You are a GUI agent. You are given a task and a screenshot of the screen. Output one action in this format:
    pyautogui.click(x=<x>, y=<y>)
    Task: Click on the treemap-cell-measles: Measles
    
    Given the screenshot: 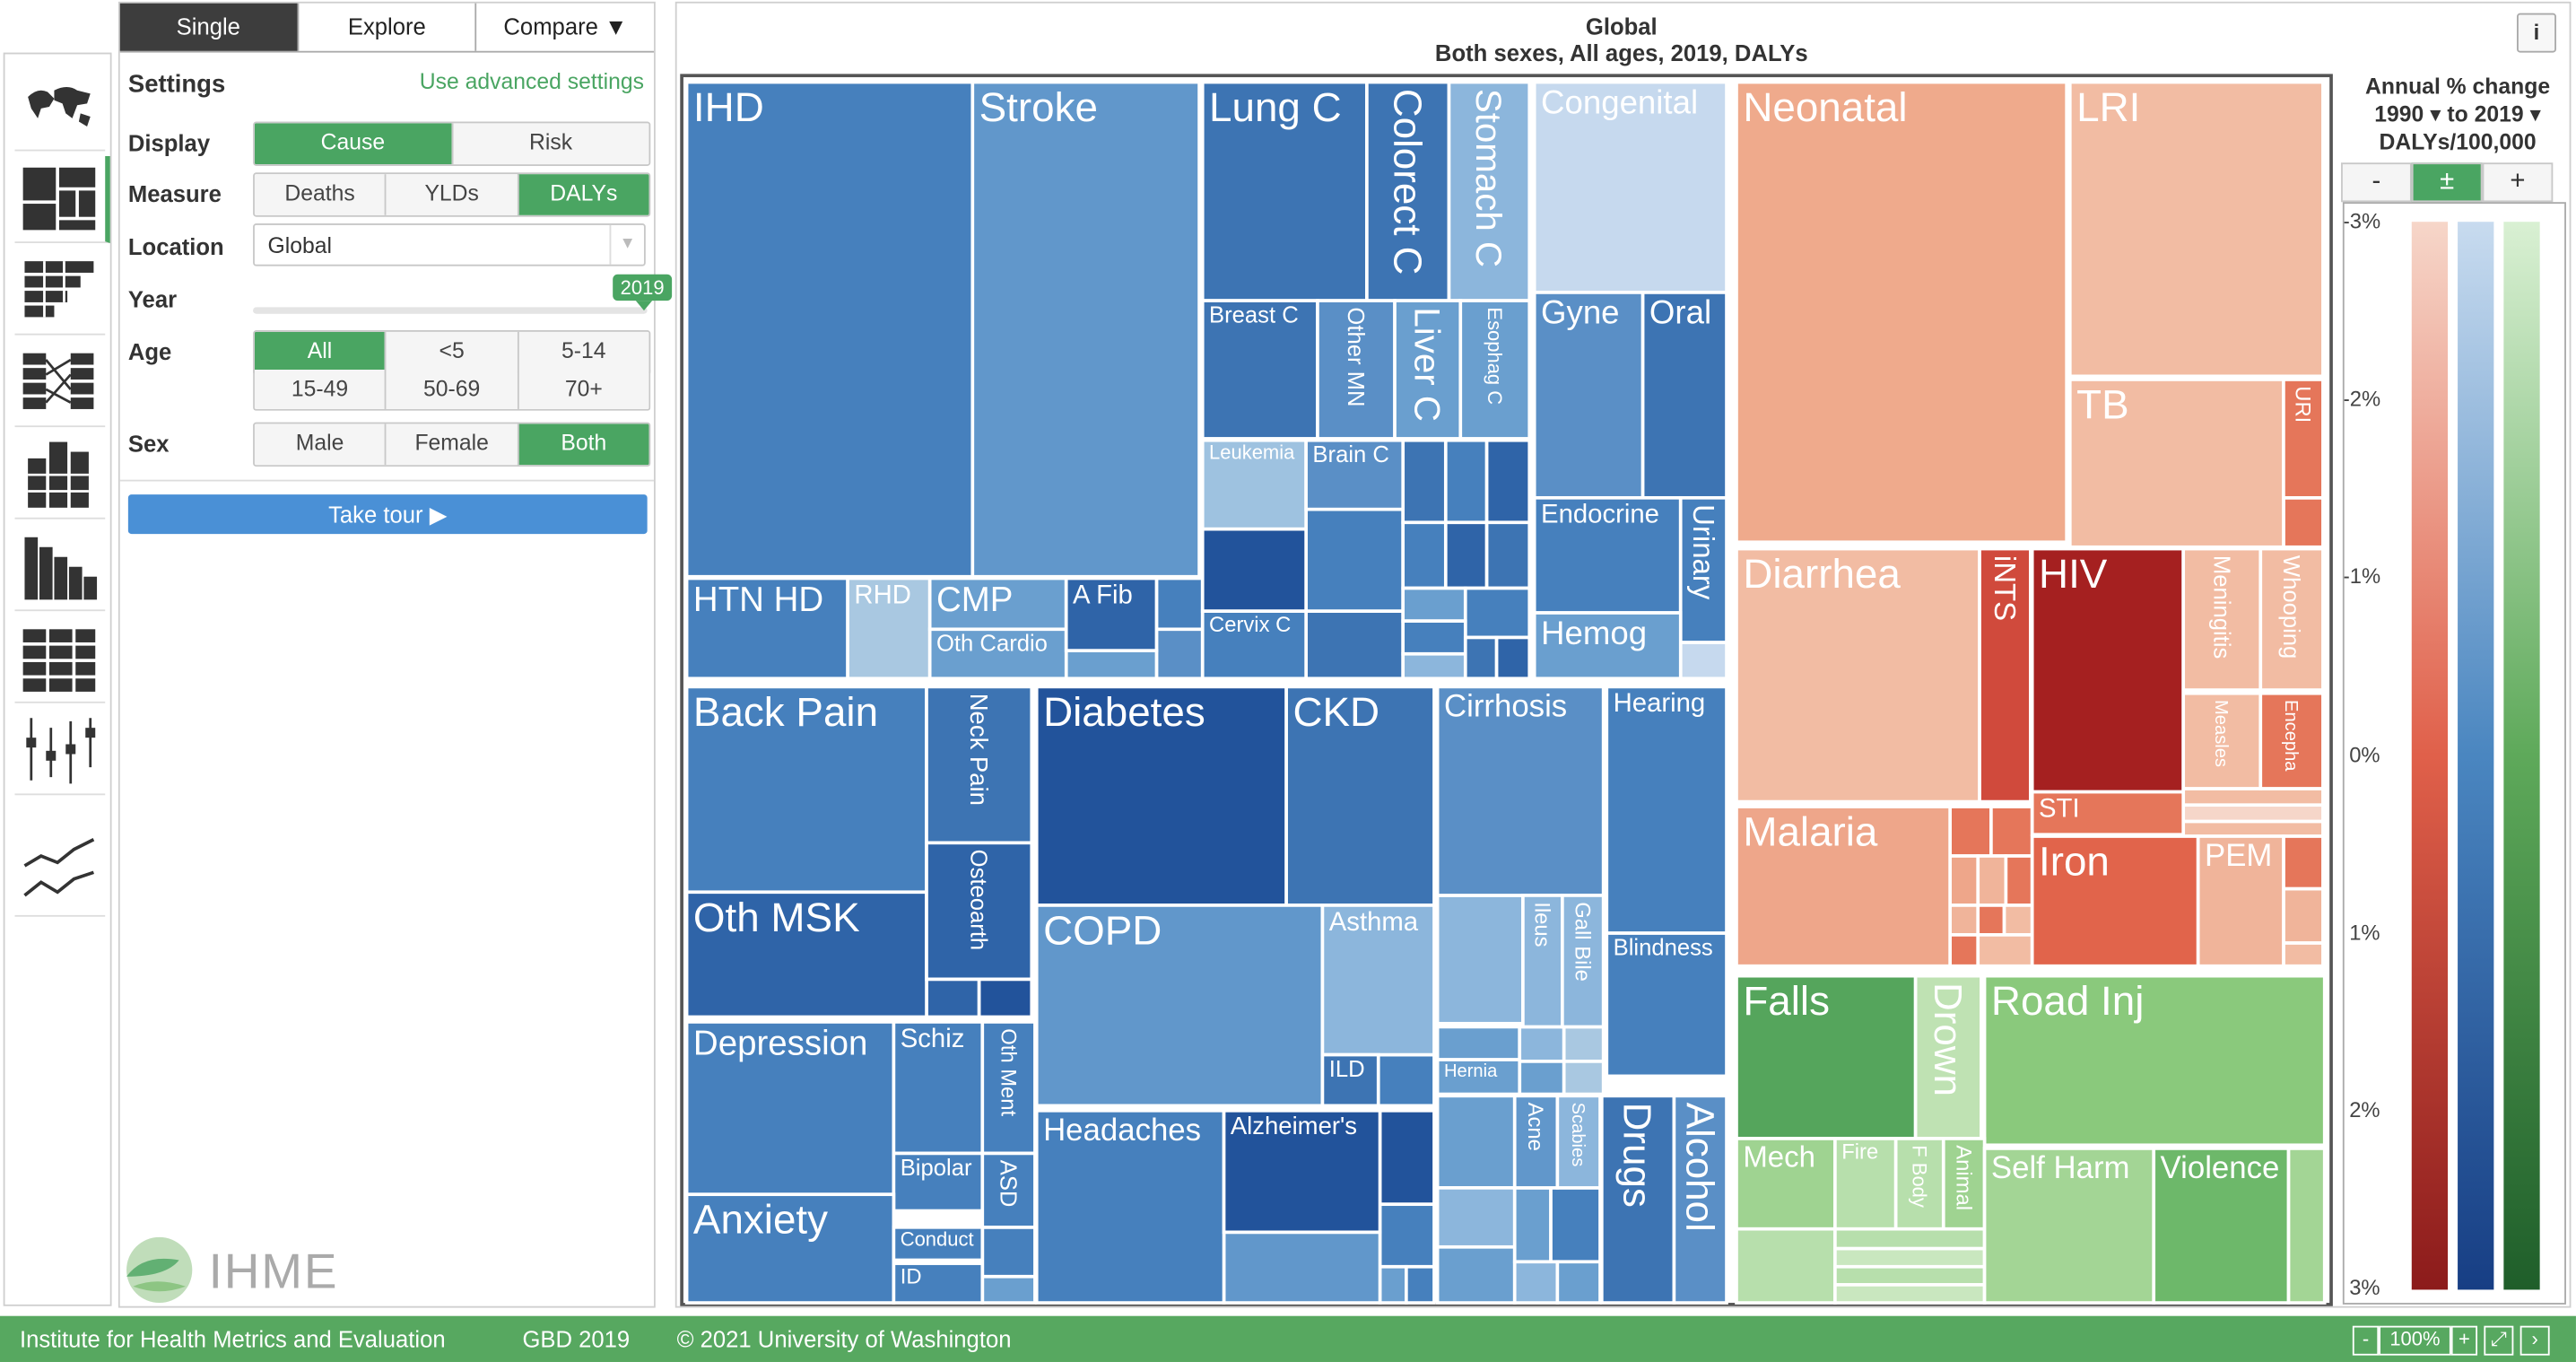 What is the action you would take?
    pyautogui.click(x=2222, y=740)
    